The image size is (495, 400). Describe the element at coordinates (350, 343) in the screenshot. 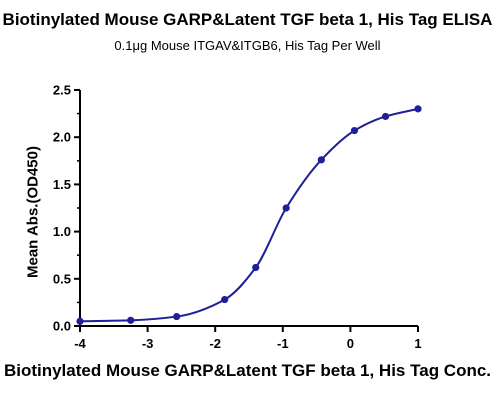

I see `x-tick-label: 0` at that location.